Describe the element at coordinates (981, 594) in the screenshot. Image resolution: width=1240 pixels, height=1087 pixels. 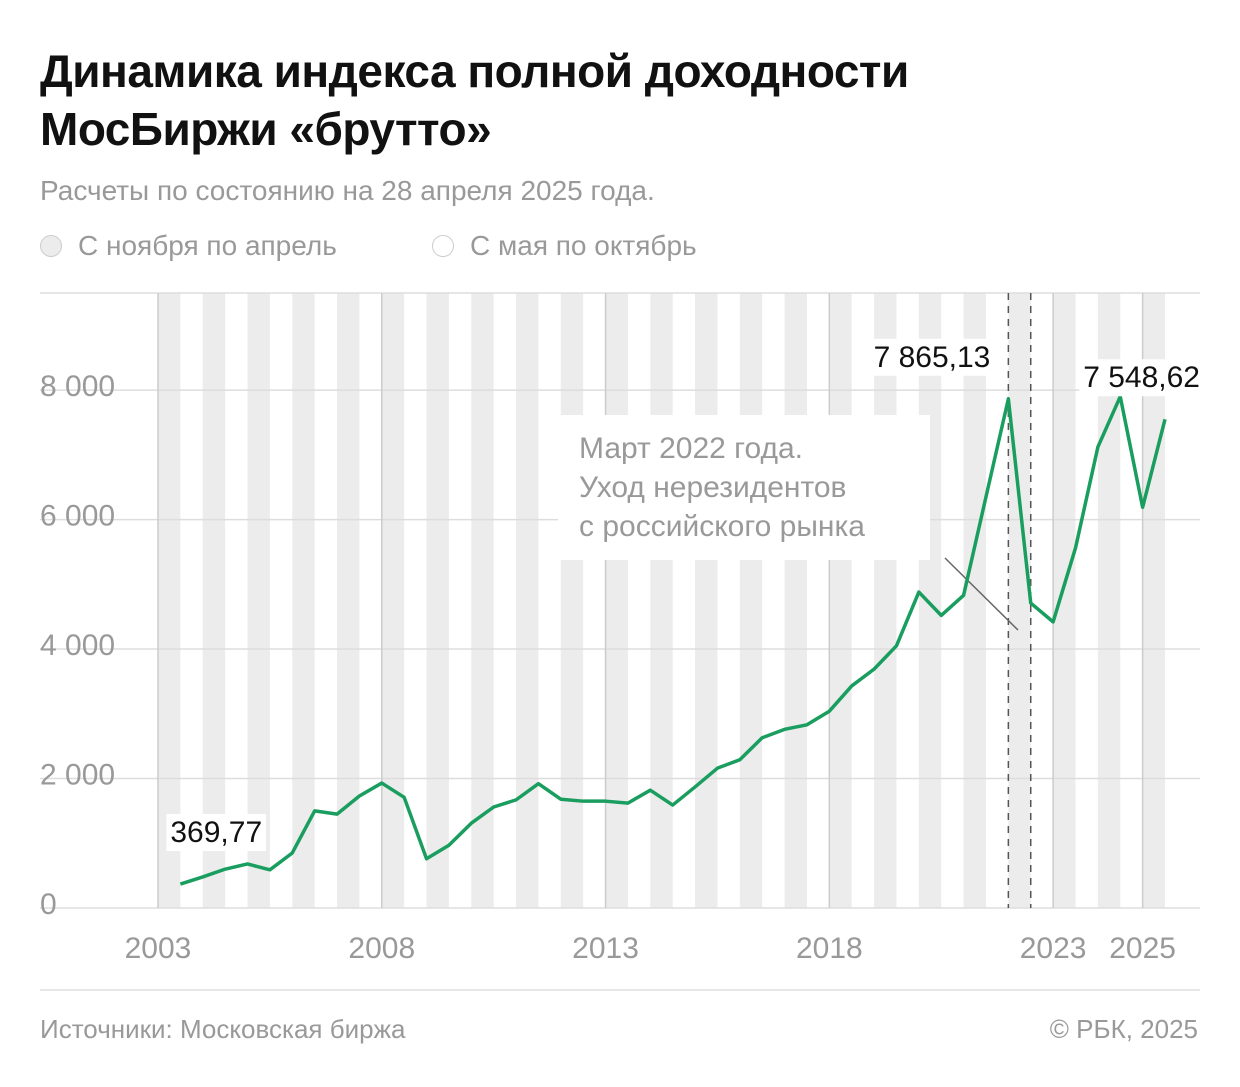
I see `annotation-leader` at that location.